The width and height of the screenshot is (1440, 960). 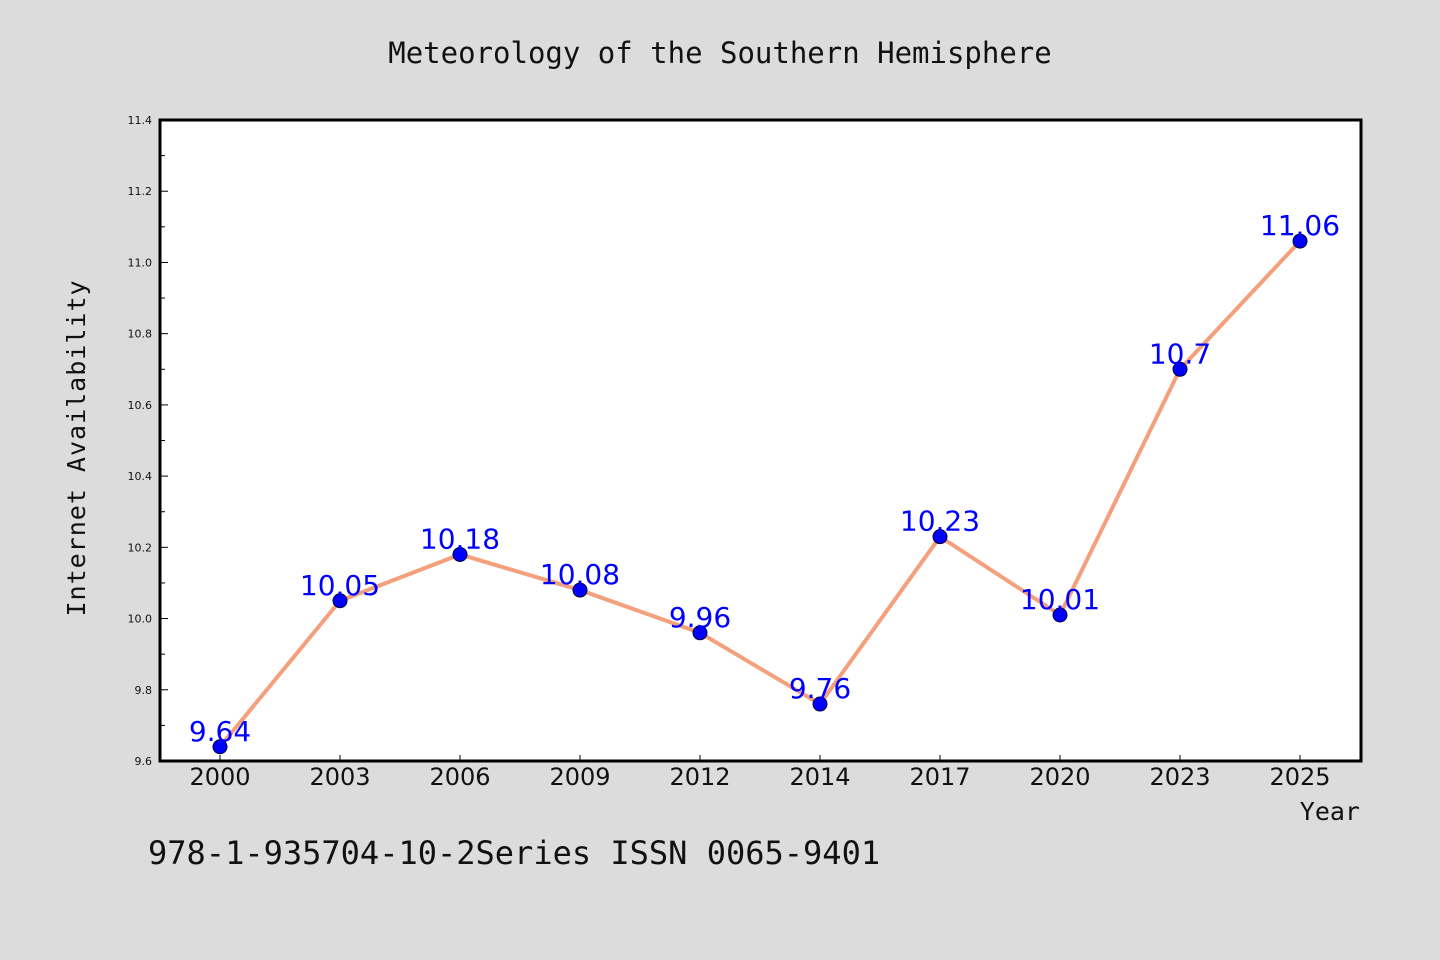 What do you see at coordinates (340, 585) in the screenshot?
I see `data-label: 10.05` at bounding box center [340, 585].